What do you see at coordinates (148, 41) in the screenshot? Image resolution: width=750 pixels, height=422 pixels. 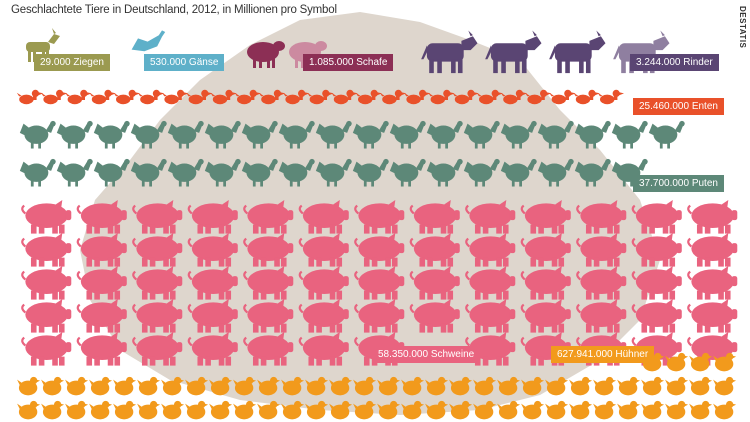 I see `goose-icon` at bounding box center [148, 41].